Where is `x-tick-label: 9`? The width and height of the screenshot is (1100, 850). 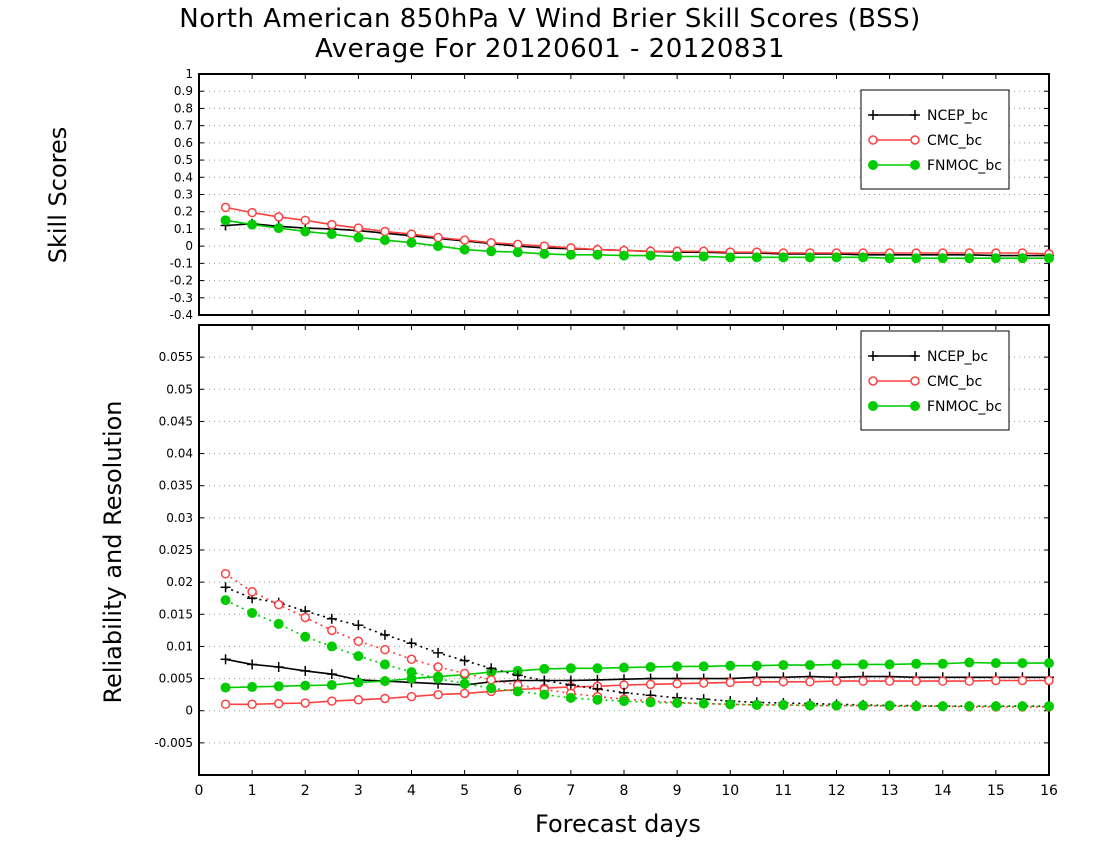
x-tick-label: 9 is located at coordinates (677, 791).